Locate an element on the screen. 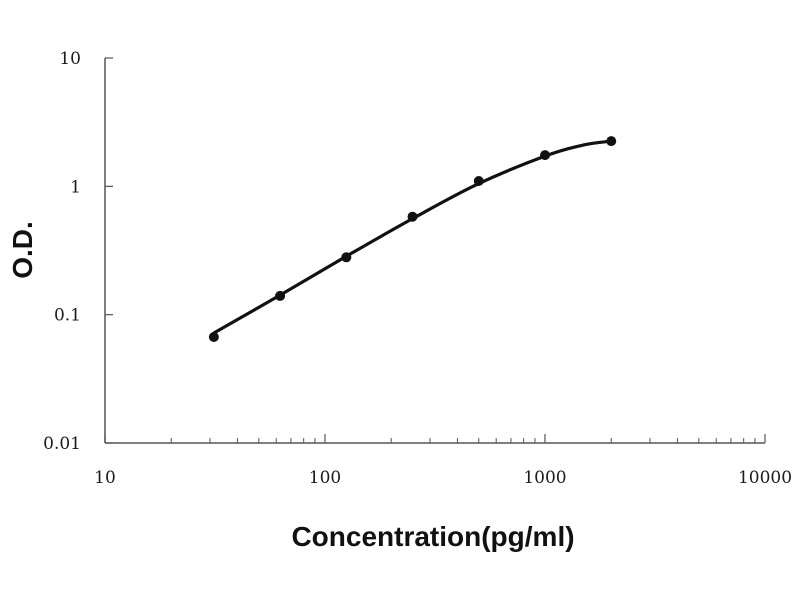  y-axis-title: O.D. is located at coordinates (22, 250).